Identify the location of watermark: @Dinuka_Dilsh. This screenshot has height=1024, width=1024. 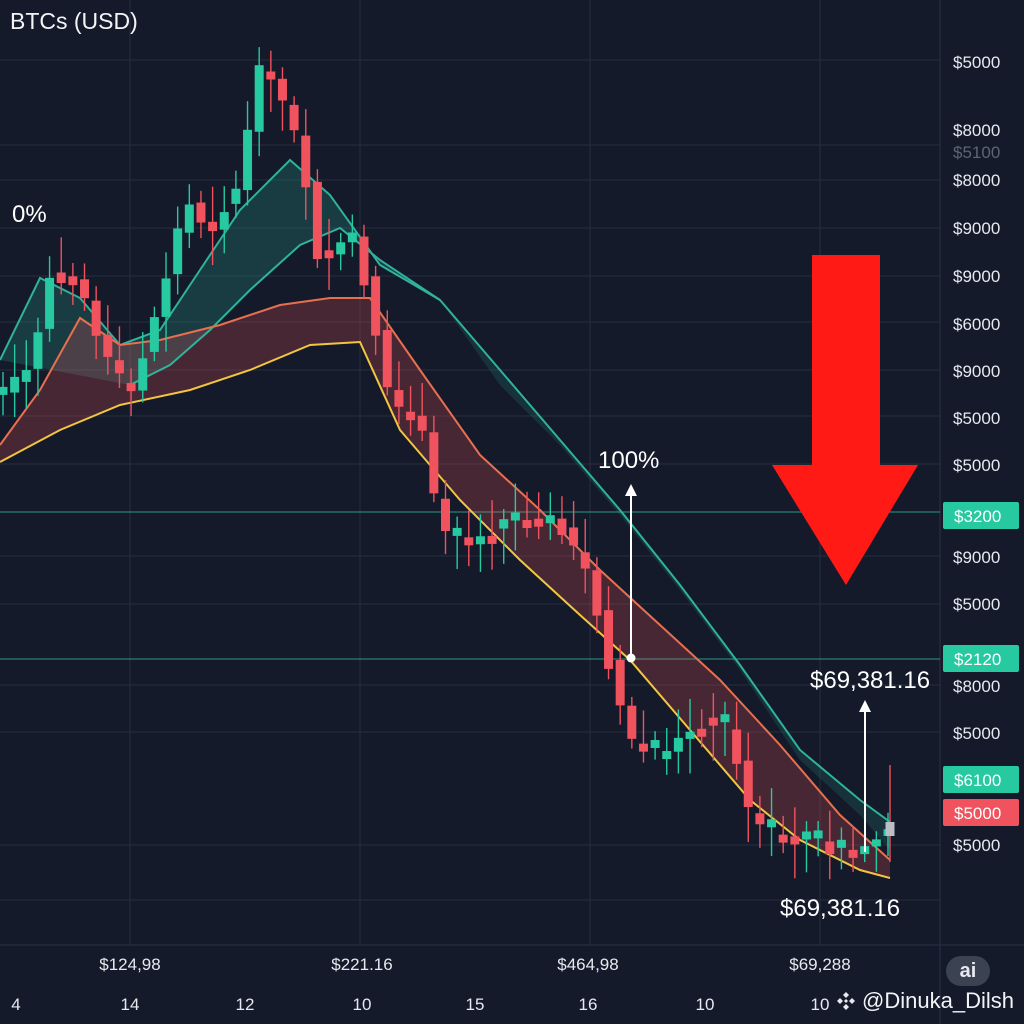
(925, 1001).